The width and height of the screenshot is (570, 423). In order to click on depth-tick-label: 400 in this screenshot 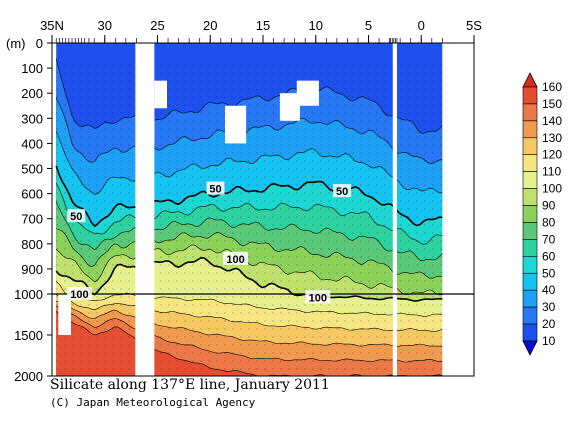, I will do `click(32, 143)`.